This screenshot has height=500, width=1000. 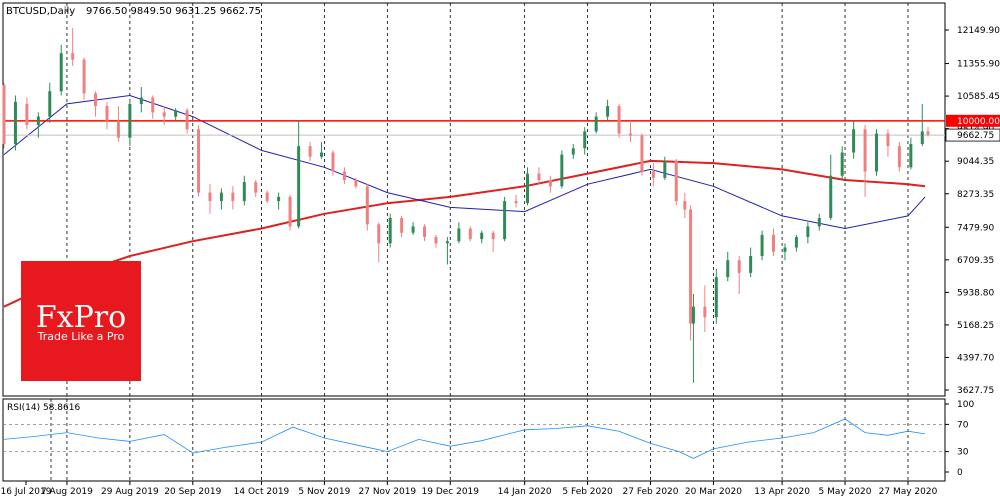 I want to click on ohlc-values-label: 9766.50 9849.50 9631.25 9662.75, so click(x=173, y=11).